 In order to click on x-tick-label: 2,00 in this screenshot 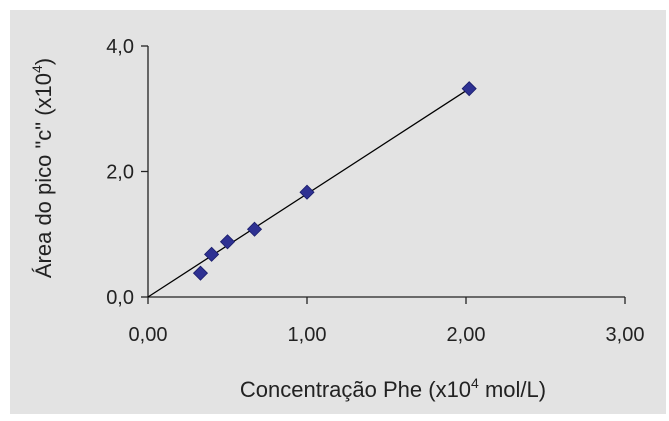, I will do `click(466, 335)`.